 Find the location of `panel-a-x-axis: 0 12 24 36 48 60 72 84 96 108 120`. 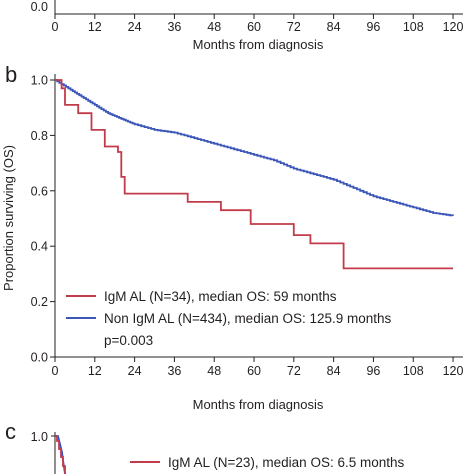

panel-a-x-axis: 0 12 24 36 48 60 72 84 96 108 120 is located at coordinates (258, 17).